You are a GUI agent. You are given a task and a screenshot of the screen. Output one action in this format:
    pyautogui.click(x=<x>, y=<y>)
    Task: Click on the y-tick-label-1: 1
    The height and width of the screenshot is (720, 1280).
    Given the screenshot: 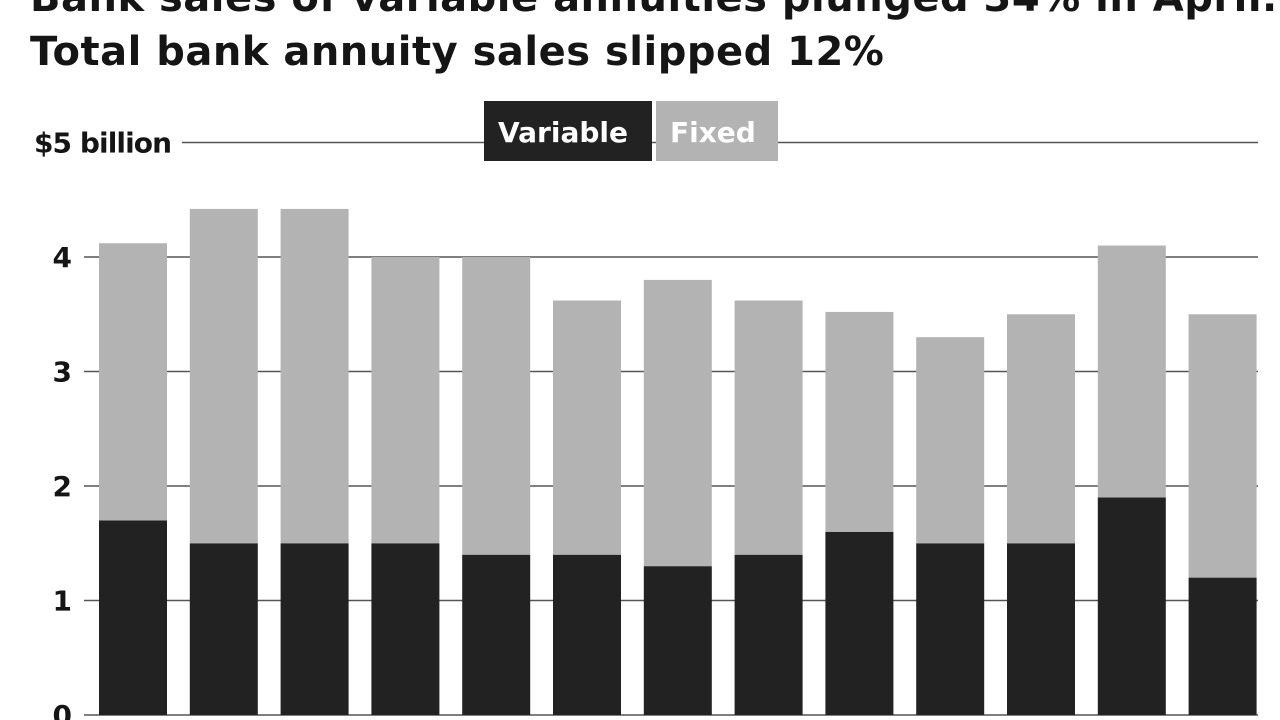 What is the action you would take?
    pyautogui.click(x=62, y=601)
    